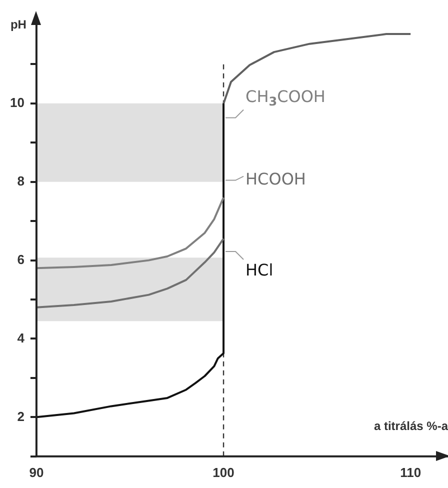 The image size is (448, 488). What do you see at coordinates (20, 259) in the screenshot?
I see `y-tick-label: 6` at bounding box center [20, 259].